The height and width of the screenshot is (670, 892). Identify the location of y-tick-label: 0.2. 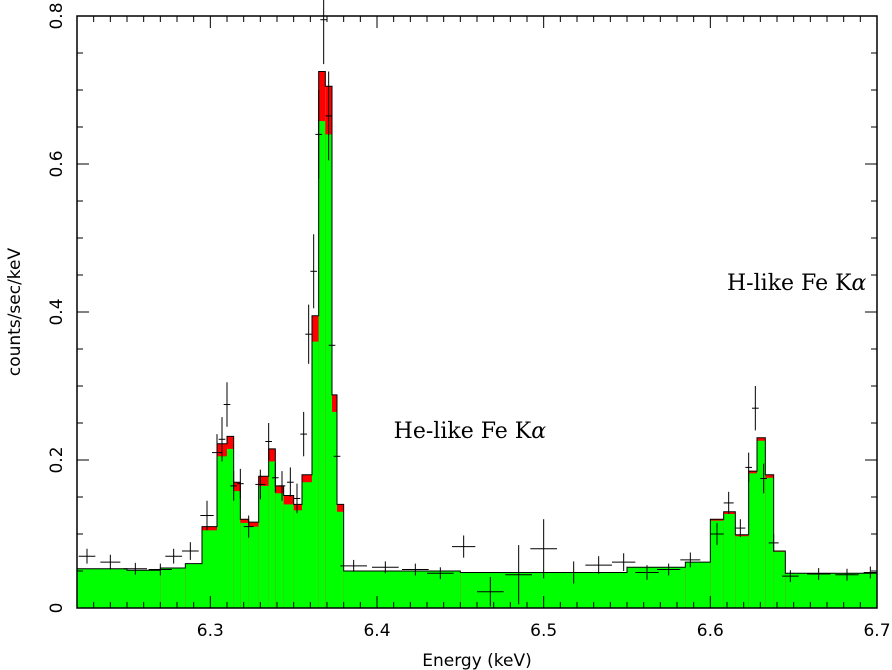
(57, 459).